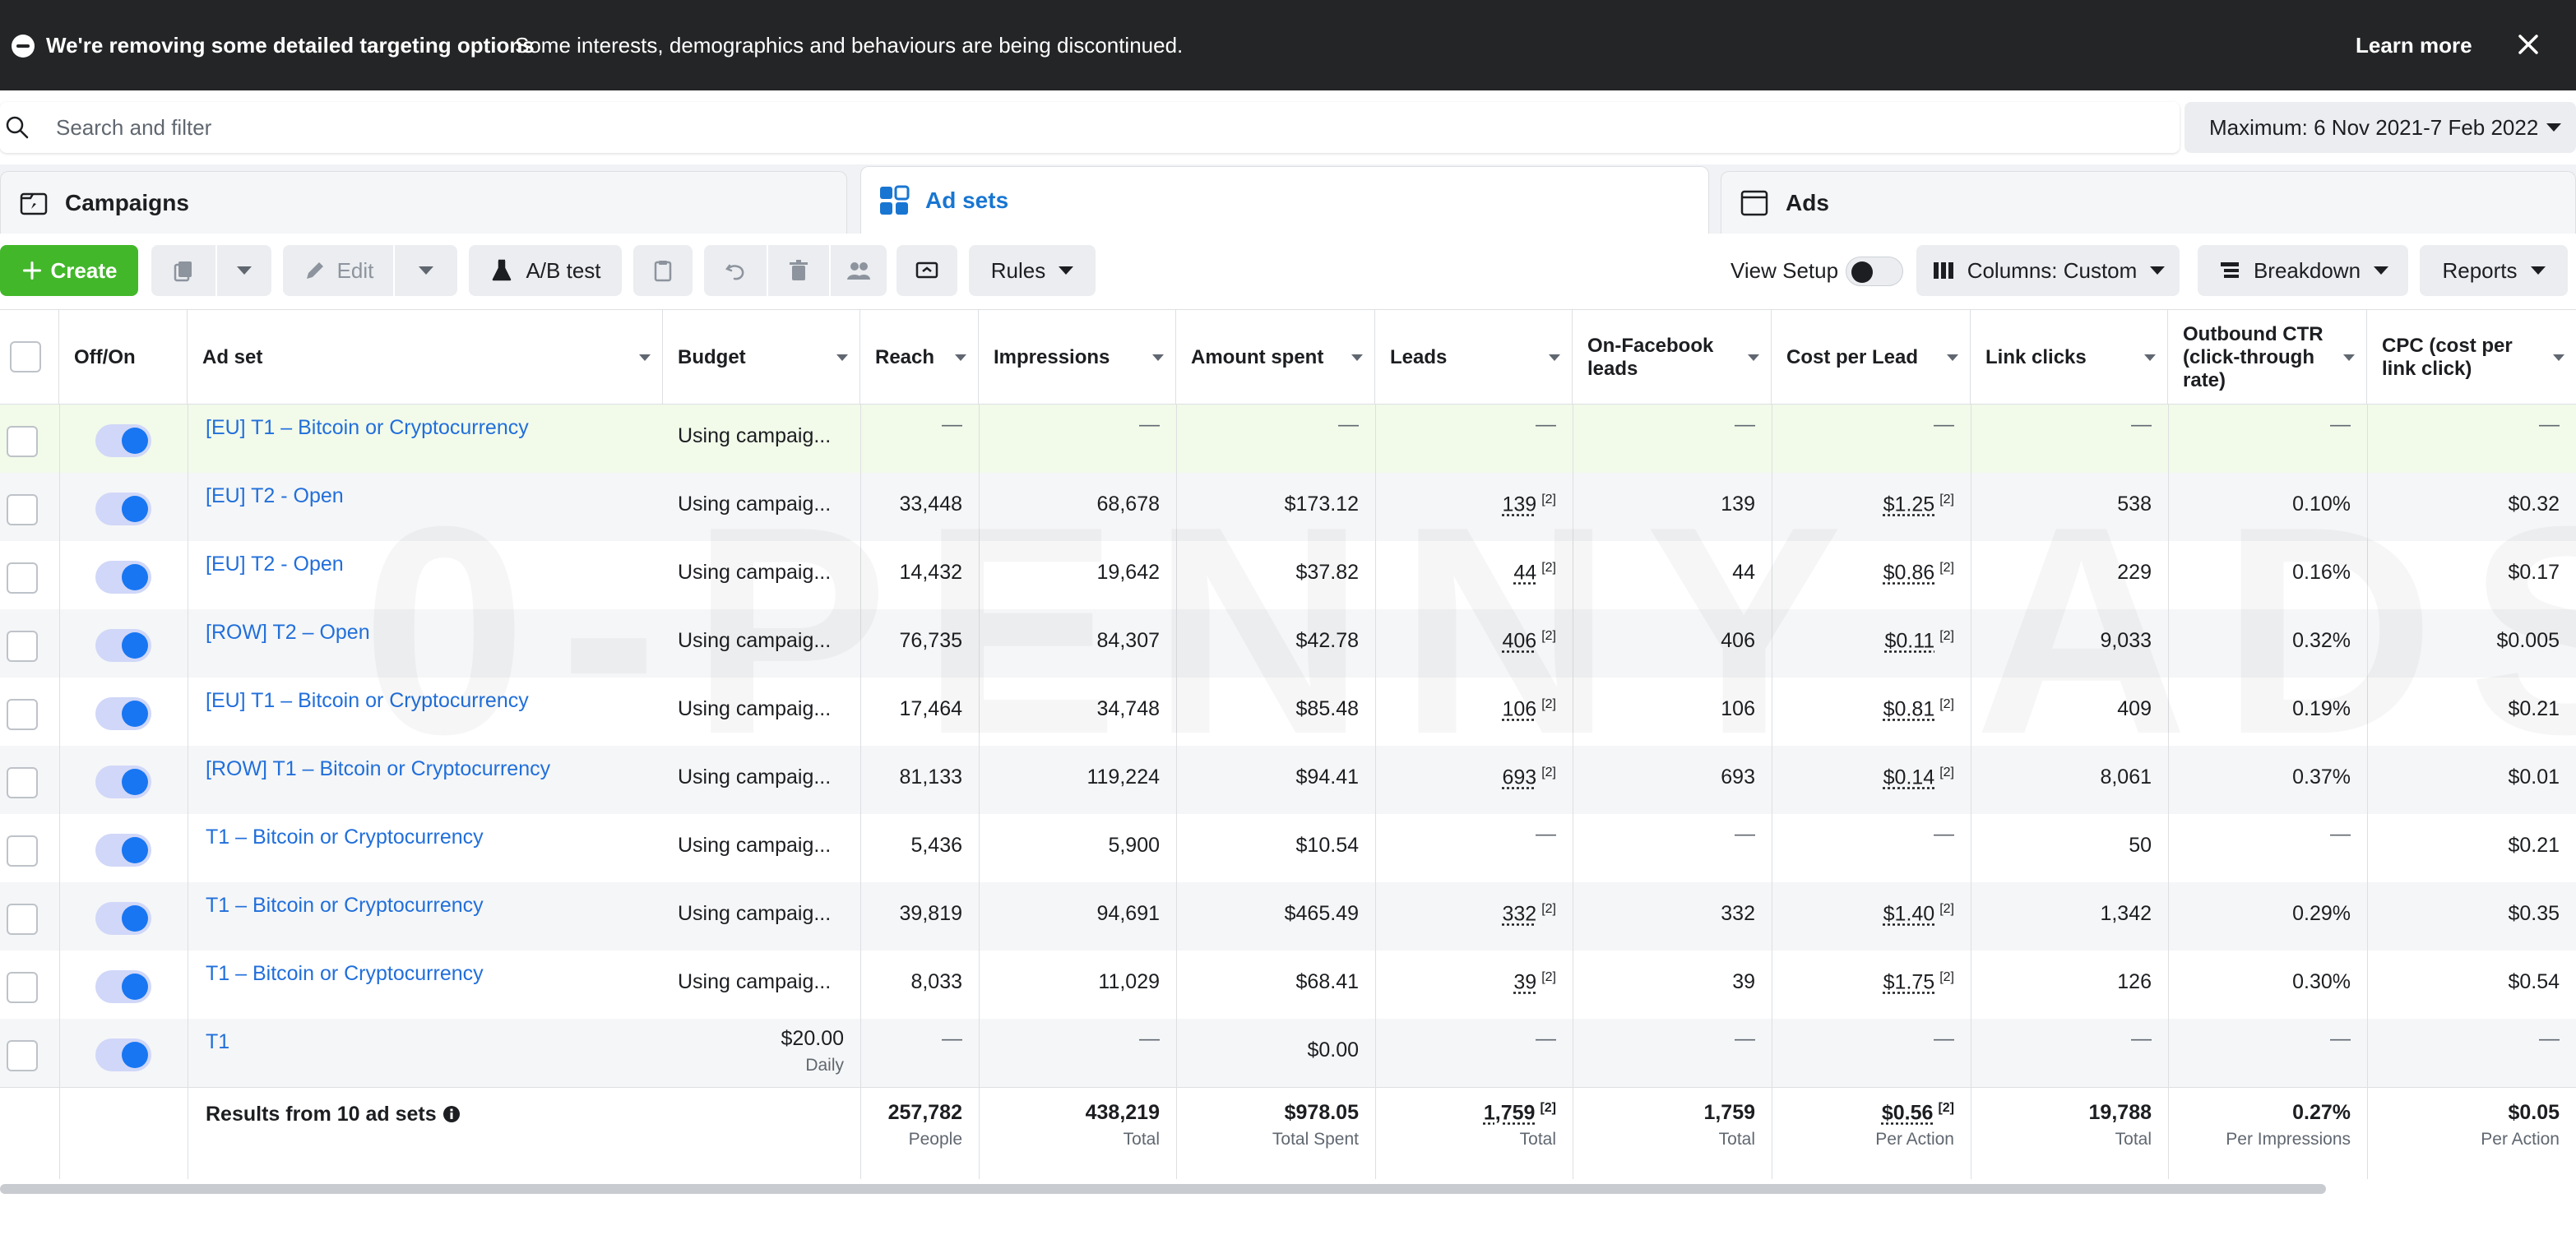  I want to click on ad-set-name-link: [ROW] T1 – Bitcoin or Cryptocurrency, so click(379, 768).